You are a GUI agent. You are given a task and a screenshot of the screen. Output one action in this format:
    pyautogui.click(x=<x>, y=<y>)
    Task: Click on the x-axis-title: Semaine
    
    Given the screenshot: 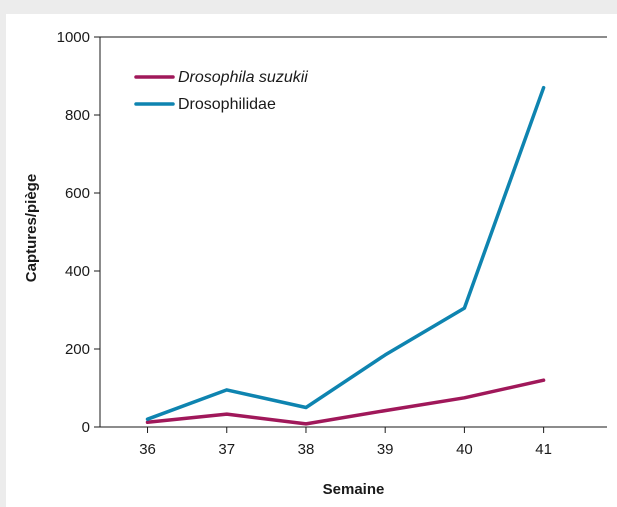 What is the action you would take?
    pyautogui.click(x=354, y=489)
    